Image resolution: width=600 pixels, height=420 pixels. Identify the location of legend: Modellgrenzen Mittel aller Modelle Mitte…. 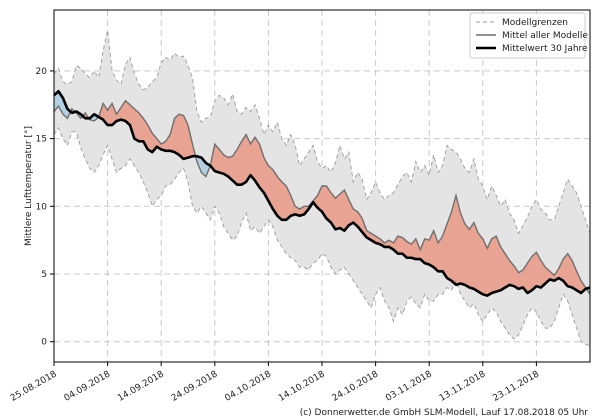
(528, 35).